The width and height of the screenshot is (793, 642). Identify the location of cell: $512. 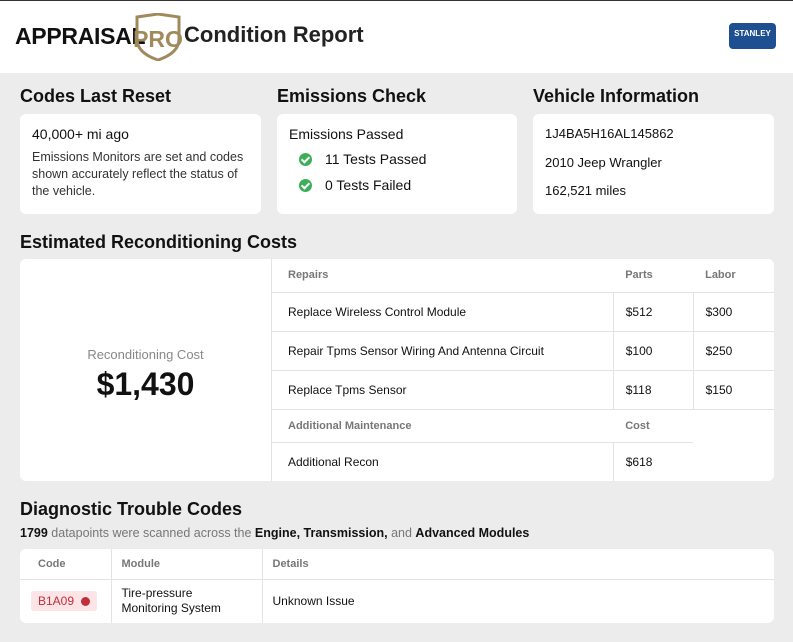
(653, 312).